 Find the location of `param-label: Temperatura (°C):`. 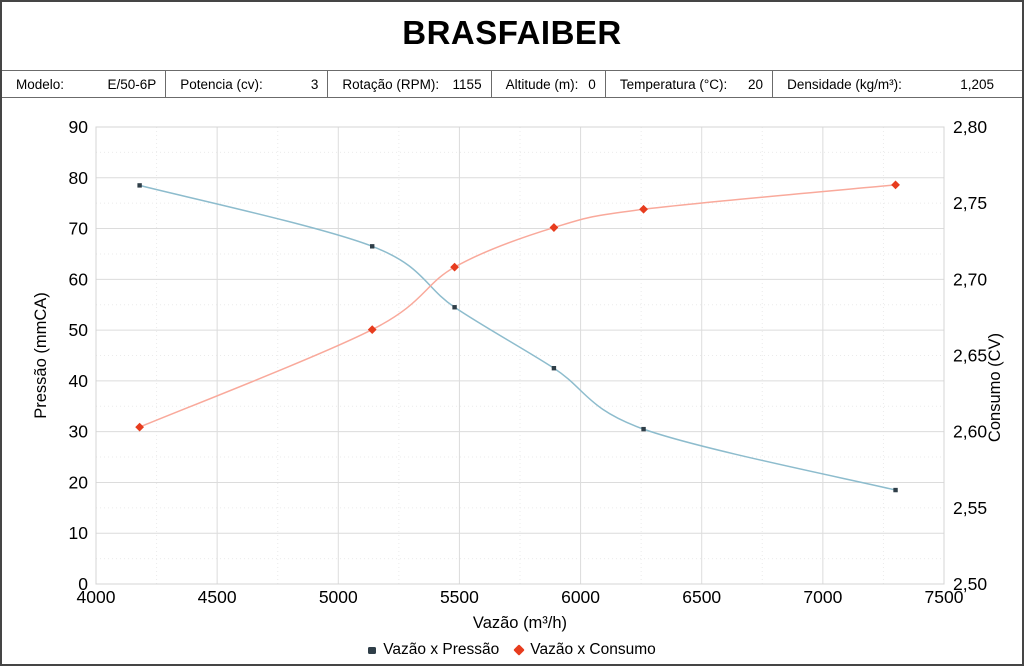

param-label: Temperatura (°C): is located at coordinates (673, 84).